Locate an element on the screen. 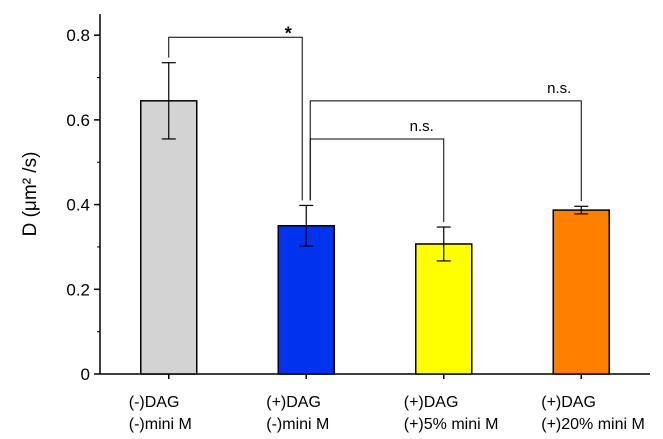  y-axis-title: D (μm² /s) is located at coordinates (30, 194).